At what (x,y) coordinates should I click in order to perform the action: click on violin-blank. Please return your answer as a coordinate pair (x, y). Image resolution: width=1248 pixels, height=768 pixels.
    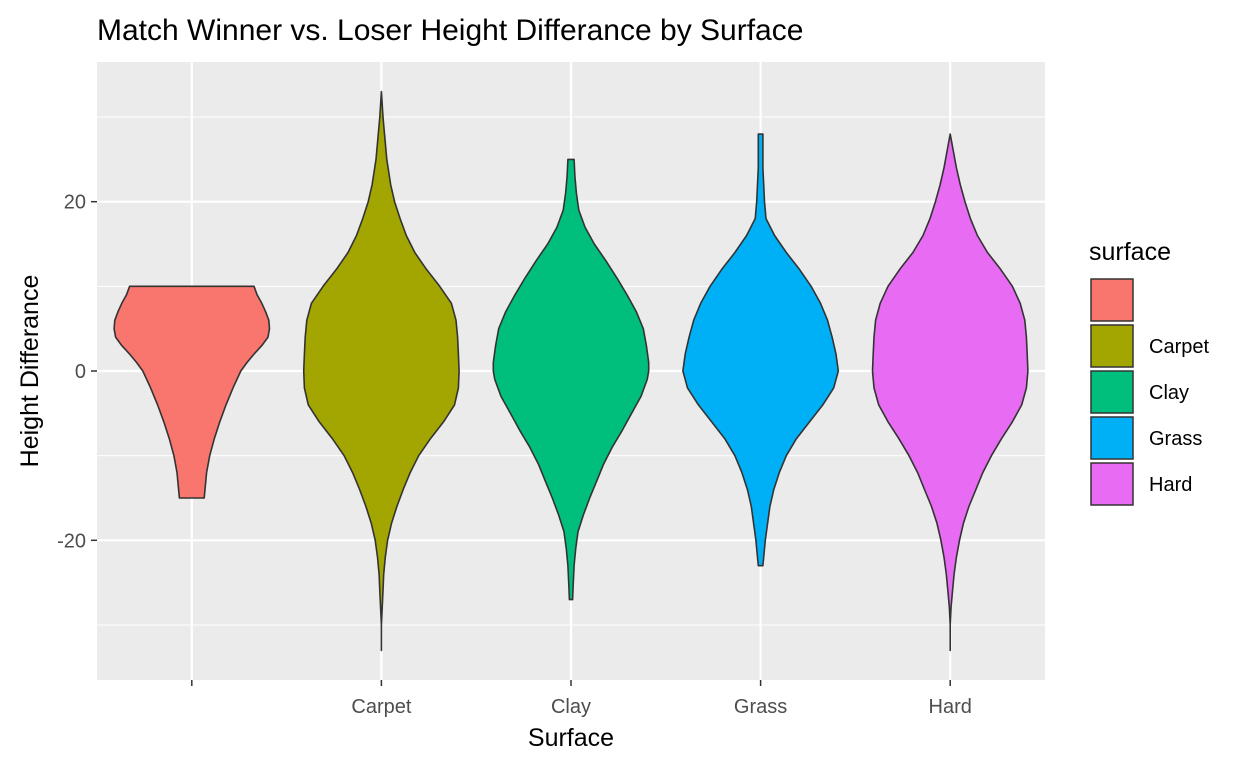
    Looking at the image, I should click on (192, 392).